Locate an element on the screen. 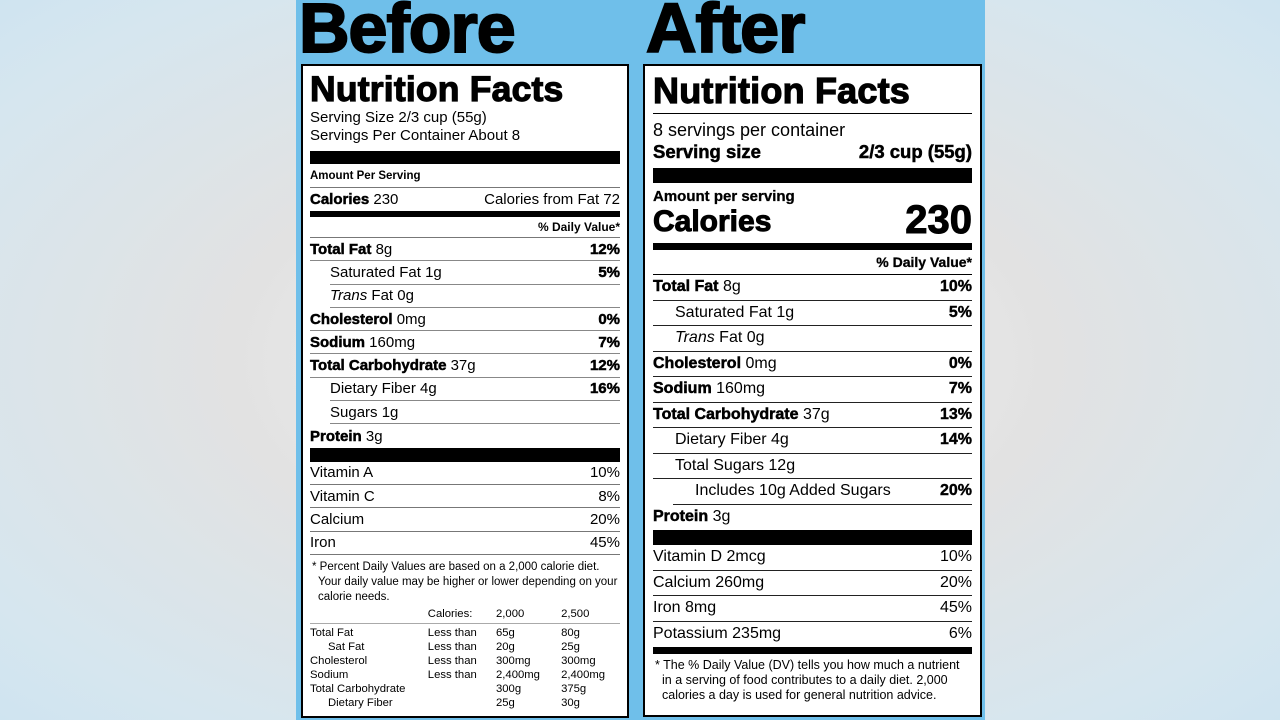 This screenshot has width=1280, height=720. amount-per-serving: Amount per serving is located at coordinates (724, 196).